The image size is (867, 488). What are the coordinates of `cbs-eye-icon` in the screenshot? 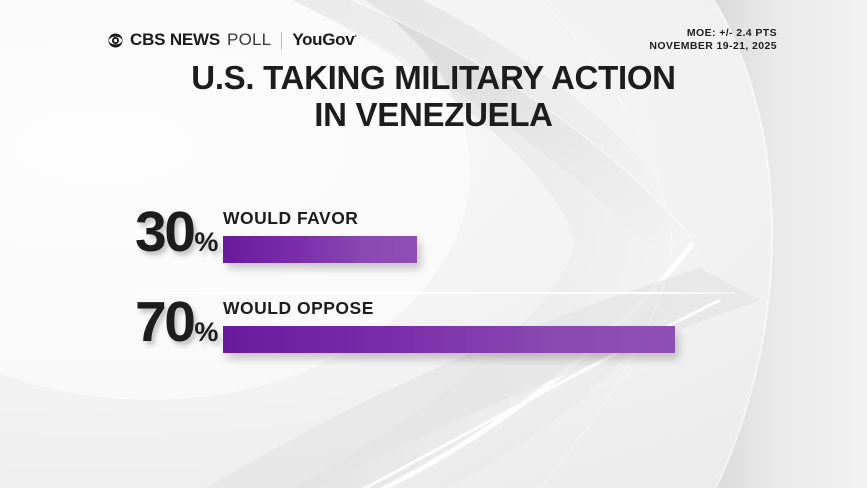 It's located at (115, 40).